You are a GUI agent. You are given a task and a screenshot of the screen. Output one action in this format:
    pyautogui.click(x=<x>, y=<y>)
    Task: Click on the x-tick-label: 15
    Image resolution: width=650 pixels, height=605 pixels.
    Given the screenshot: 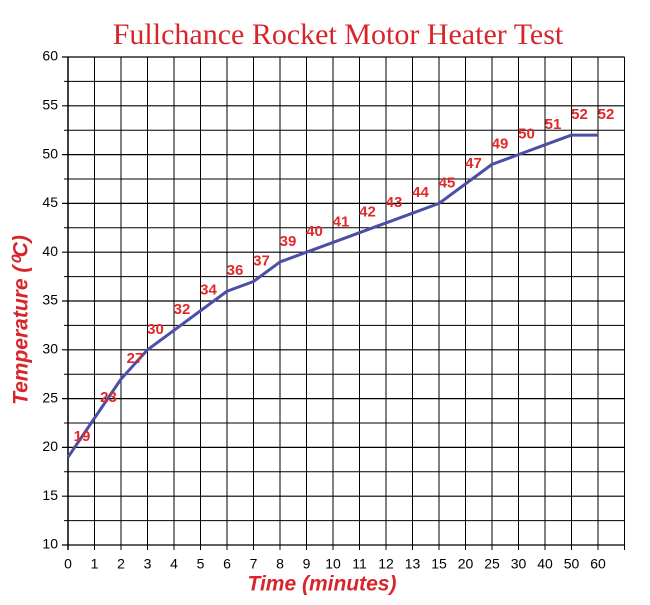 What is the action you would take?
    pyautogui.click(x=439, y=564)
    